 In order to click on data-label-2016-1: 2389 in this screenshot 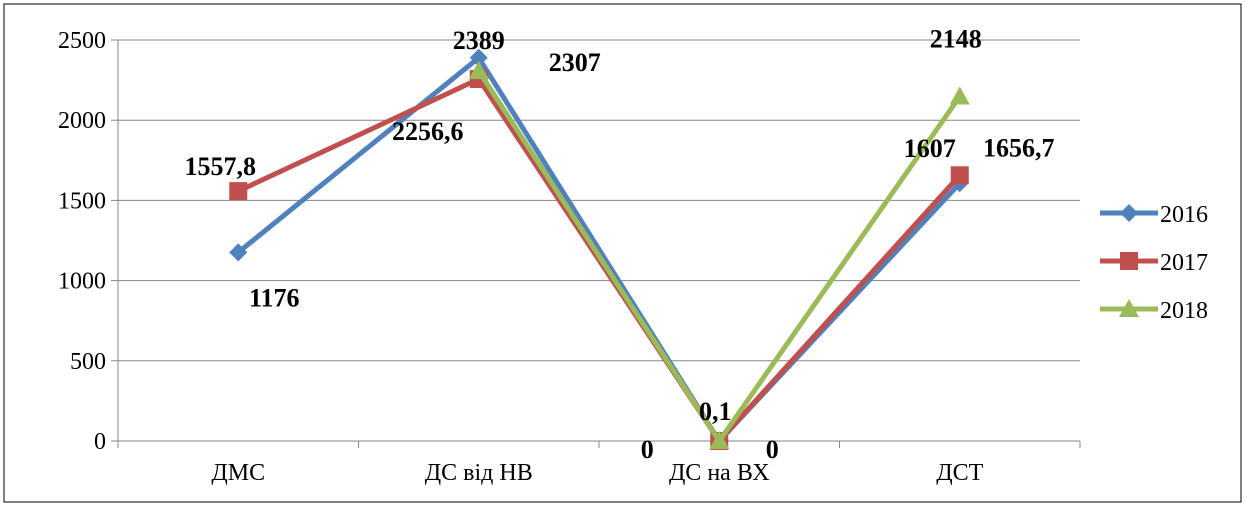, I will do `click(479, 40)`.